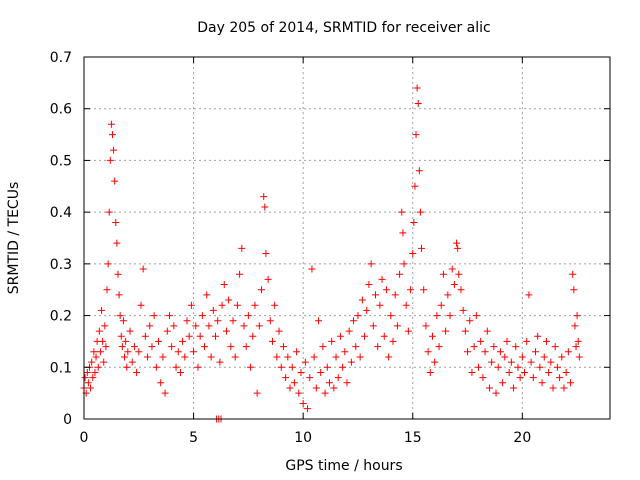 This screenshot has height=480, width=640. Describe the element at coordinates (61, 213) in the screenshot. I see `y-tick-label: 0.4` at that location.